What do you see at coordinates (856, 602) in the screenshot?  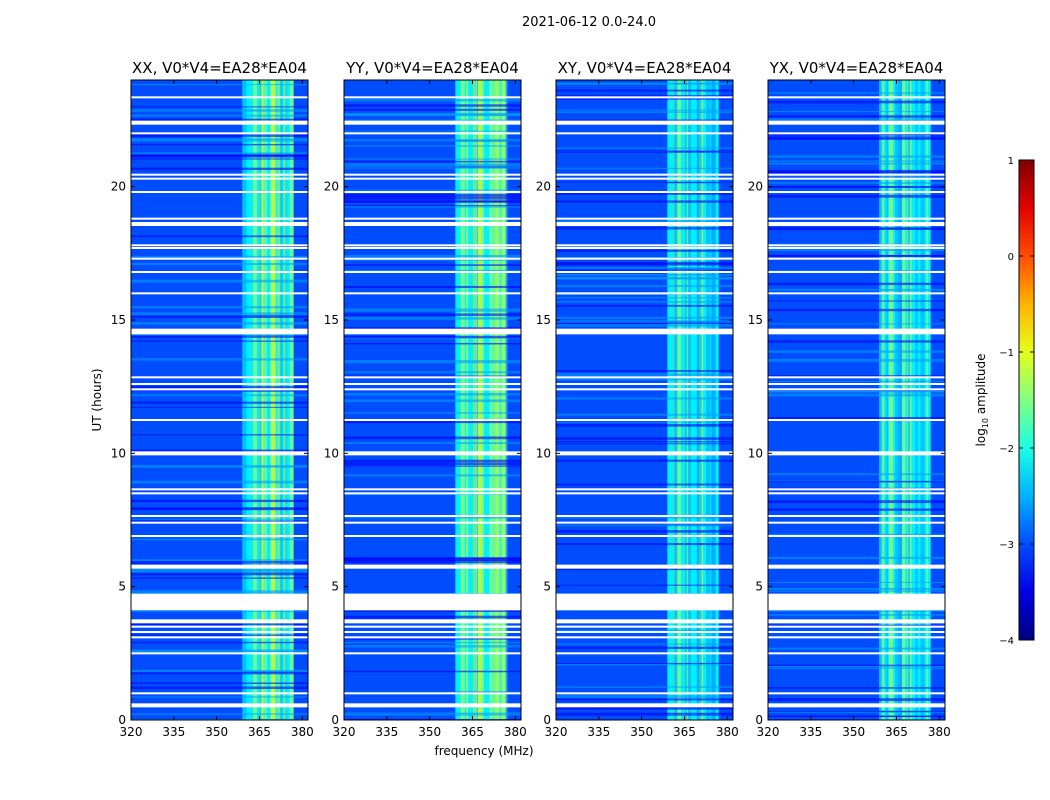 I see `panel-3-flagged-block` at bounding box center [856, 602].